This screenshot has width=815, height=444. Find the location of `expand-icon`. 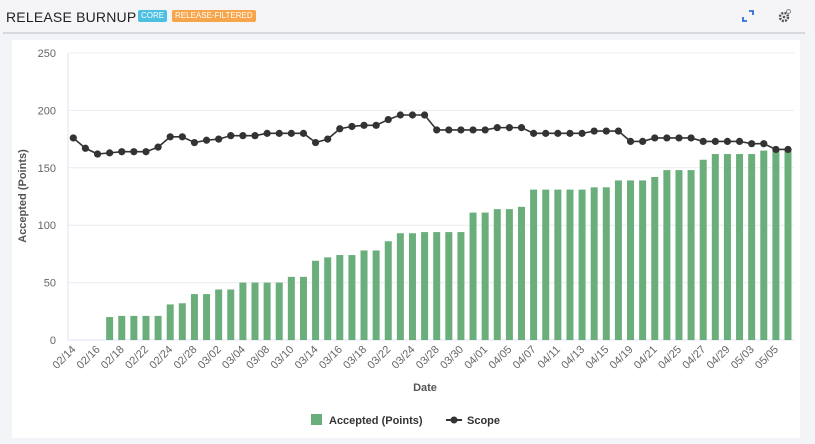

expand-icon is located at coordinates (748, 16).